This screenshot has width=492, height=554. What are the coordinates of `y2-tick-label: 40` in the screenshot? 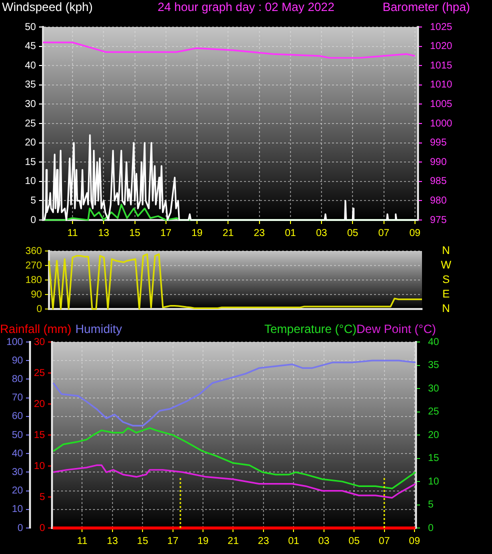 It's located at (434, 342).